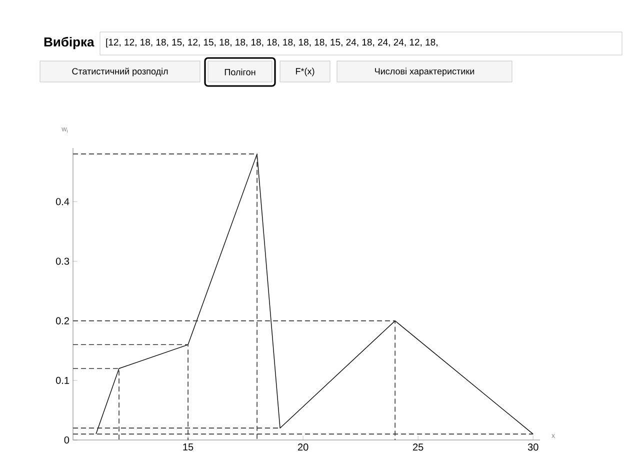  I want to click on chart-subtitle: [12, 12, 18, 18, 15, 12, 15, 18, 18, 18, 18, 18, 18, 18, 15, 24, 18, 24, 24, 12, 18,, so click(272, 43).